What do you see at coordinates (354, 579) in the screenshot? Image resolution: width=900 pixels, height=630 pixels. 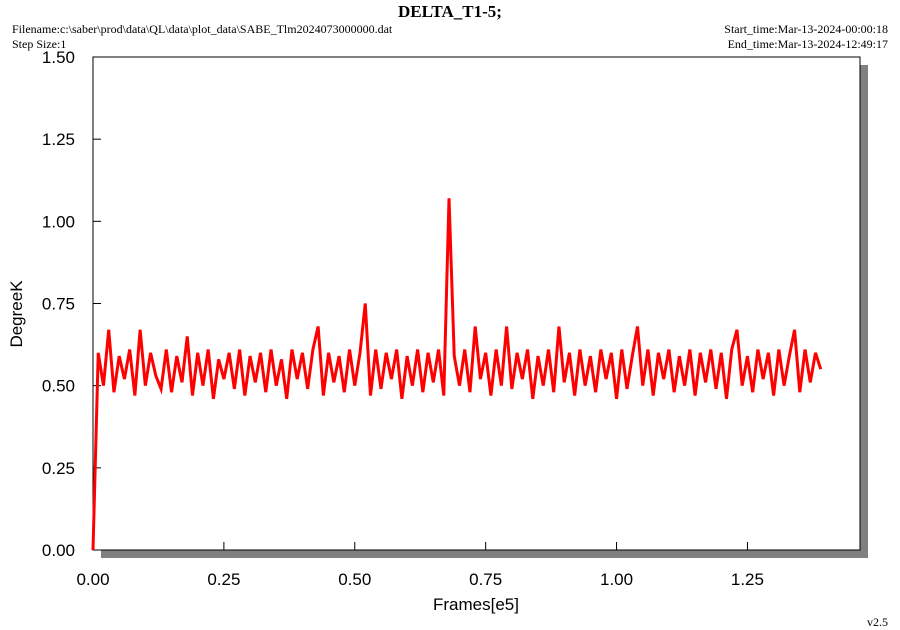 I see `x-tick-label: 0.50` at bounding box center [354, 579].